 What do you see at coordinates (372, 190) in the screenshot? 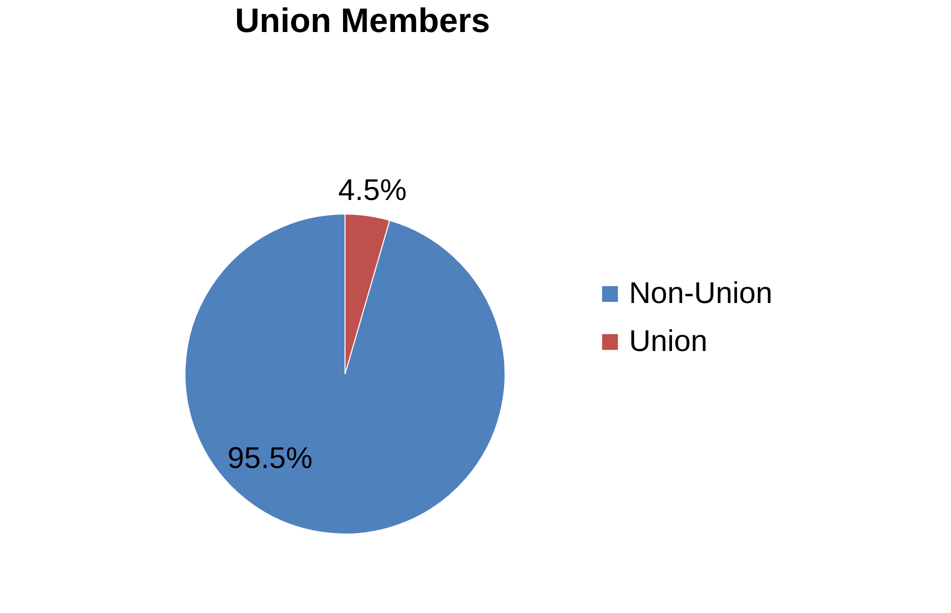
I see `data-label: 4.5%` at bounding box center [372, 190].